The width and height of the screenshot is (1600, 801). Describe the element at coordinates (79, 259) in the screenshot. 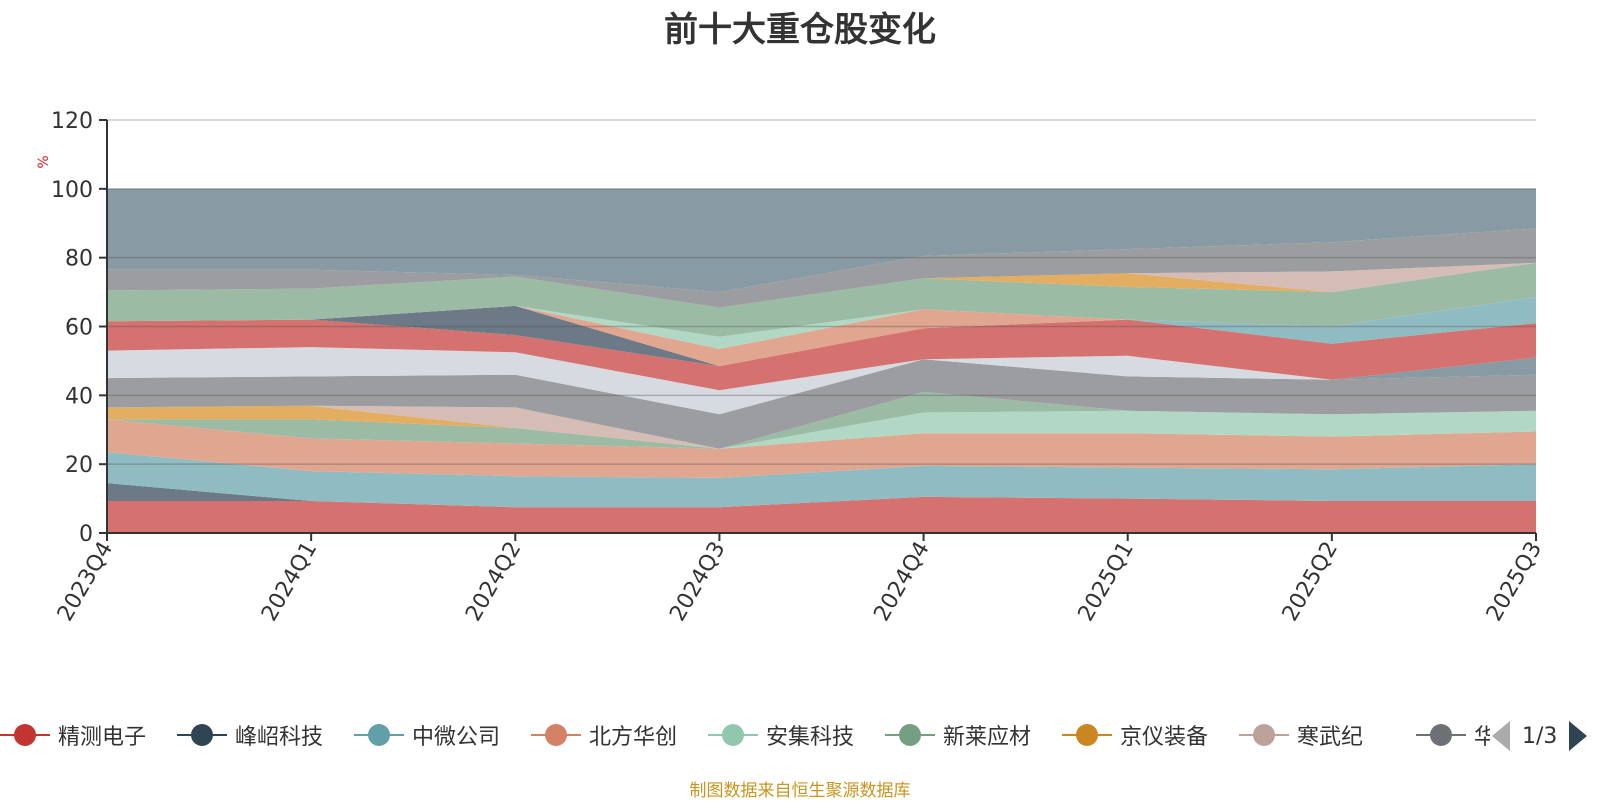

I see `y-tick-label: 80` at that location.